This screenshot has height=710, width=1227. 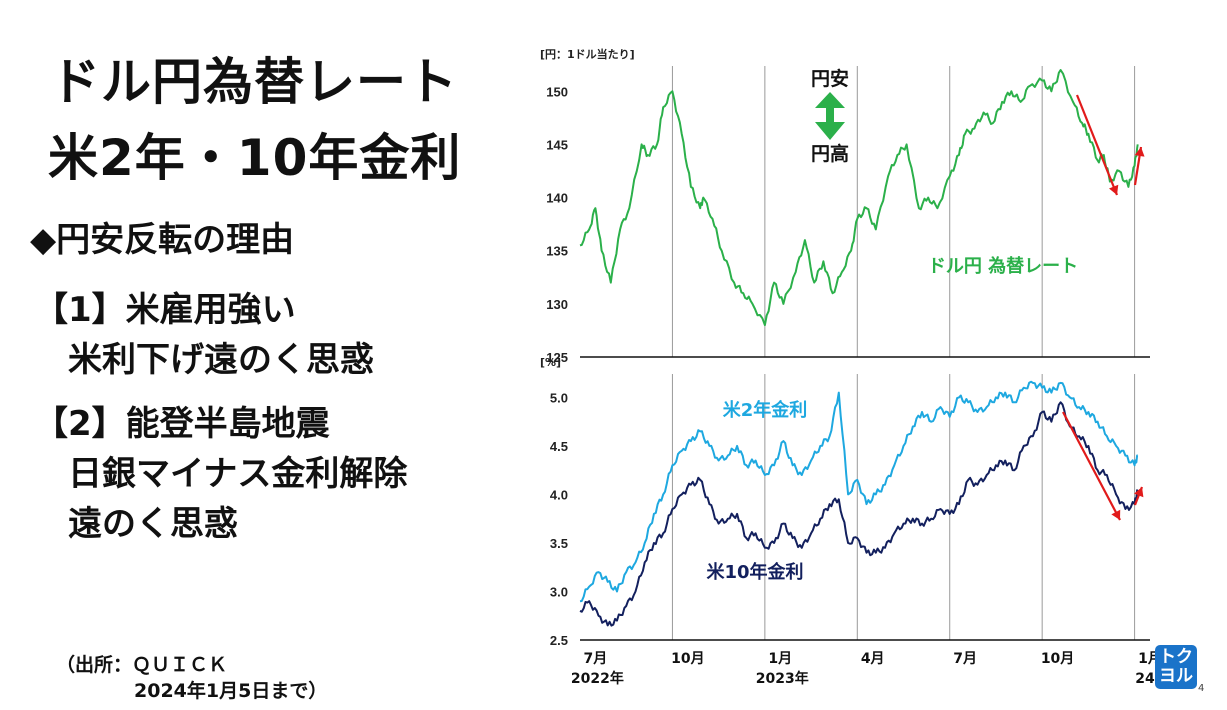 What do you see at coordinates (830, 131) in the screenshot?
I see `down-arrow-icon` at bounding box center [830, 131].